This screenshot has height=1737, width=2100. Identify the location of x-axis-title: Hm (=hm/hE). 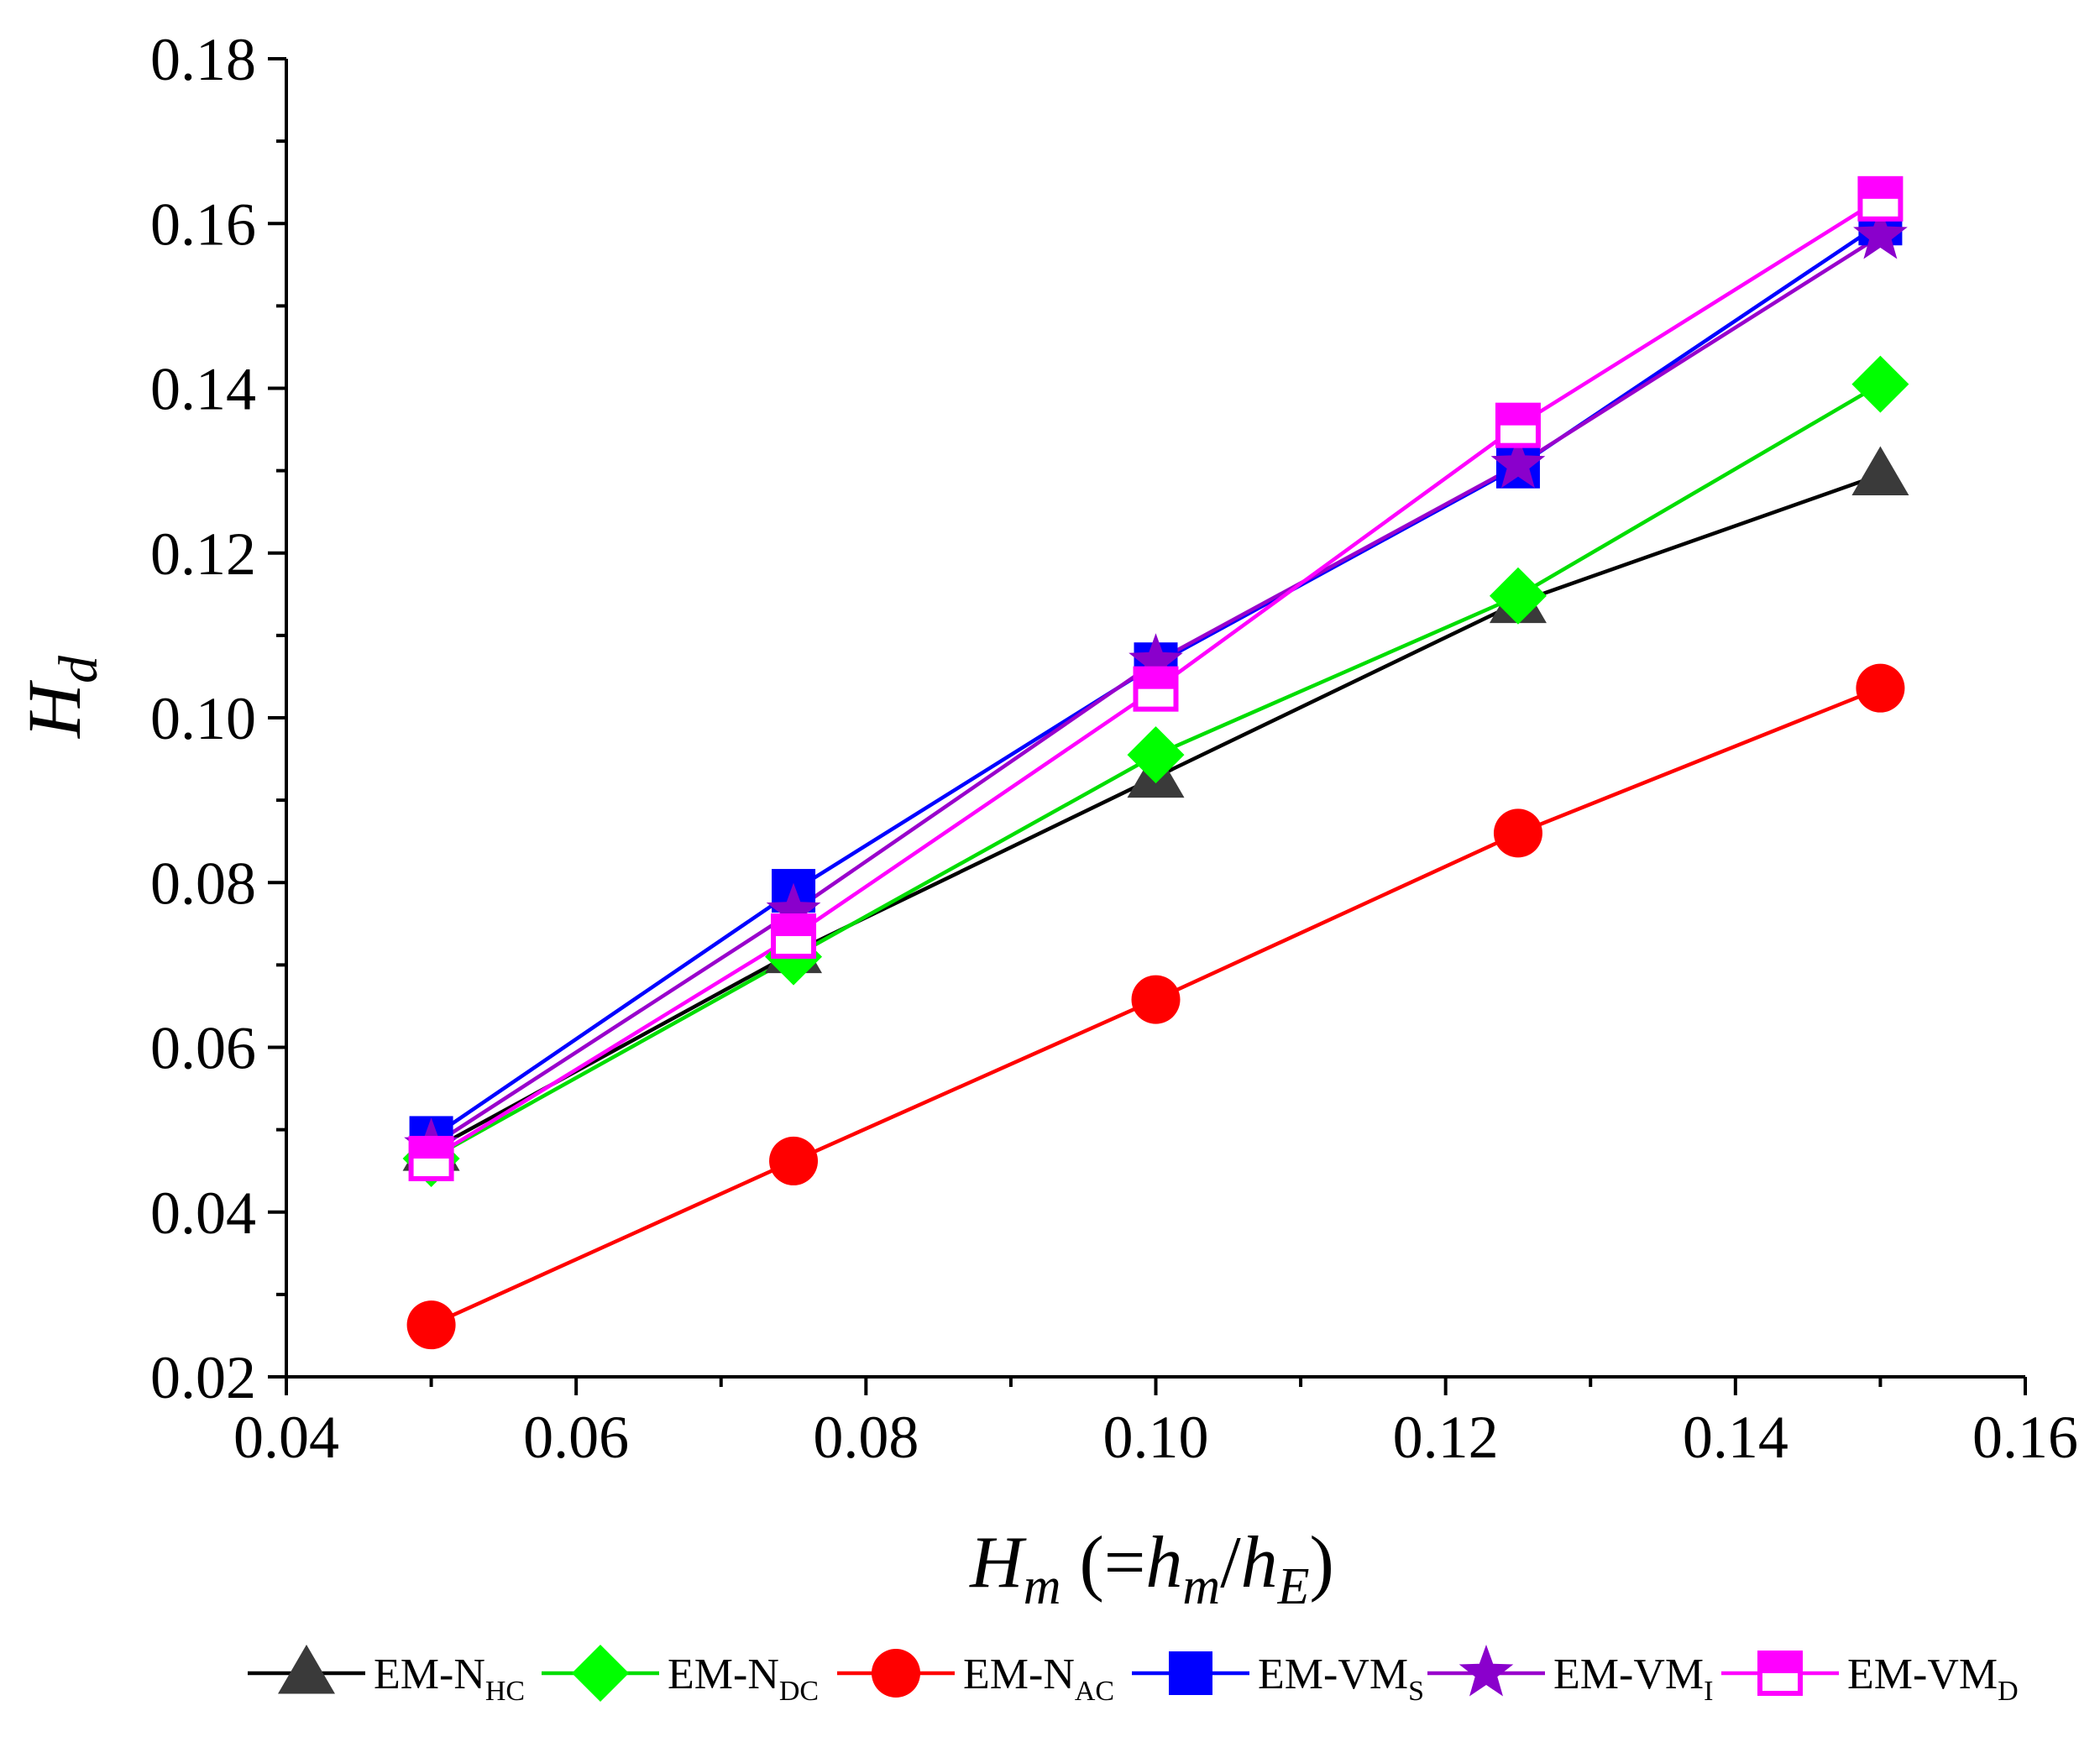
(1151, 1568).